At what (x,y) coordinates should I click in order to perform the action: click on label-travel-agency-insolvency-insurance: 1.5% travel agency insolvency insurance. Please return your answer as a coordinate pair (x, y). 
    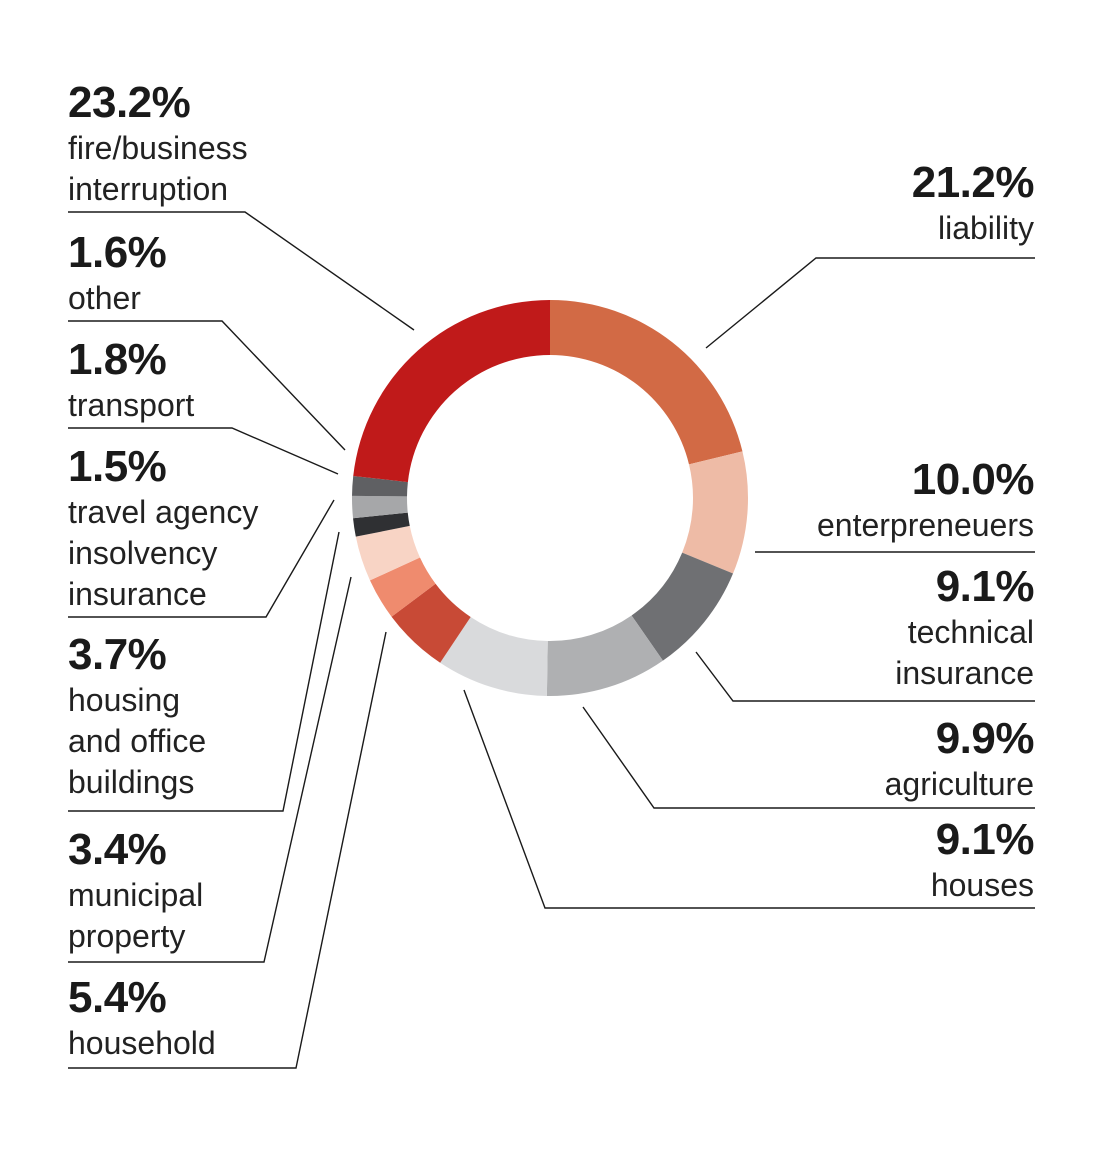
    Looking at the image, I should click on (163, 528).